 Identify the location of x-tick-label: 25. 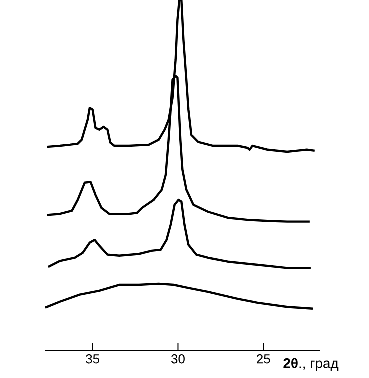
(263, 359).